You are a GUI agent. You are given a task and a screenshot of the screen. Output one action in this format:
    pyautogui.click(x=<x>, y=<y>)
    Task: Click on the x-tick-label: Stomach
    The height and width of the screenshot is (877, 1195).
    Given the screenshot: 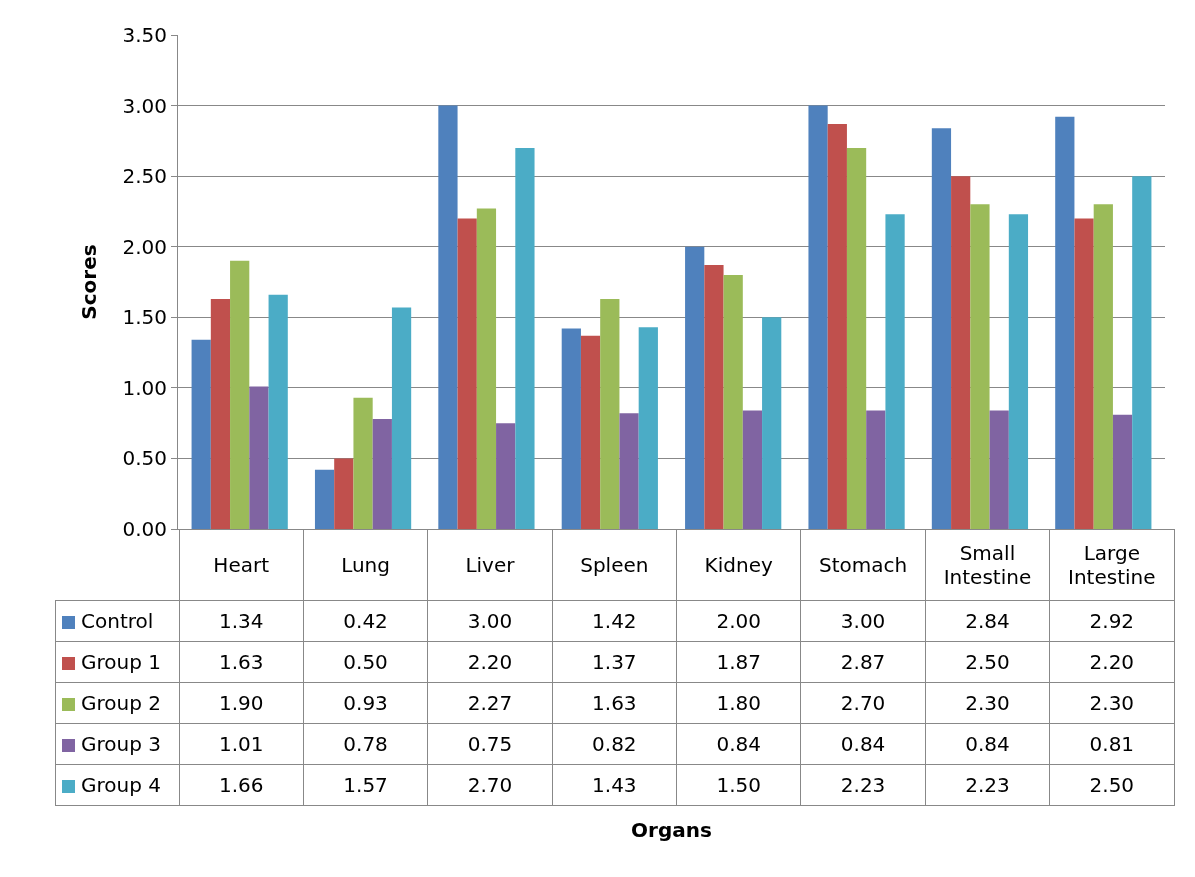 What is the action you would take?
    pyautogui.click(x=863, y=565)
    